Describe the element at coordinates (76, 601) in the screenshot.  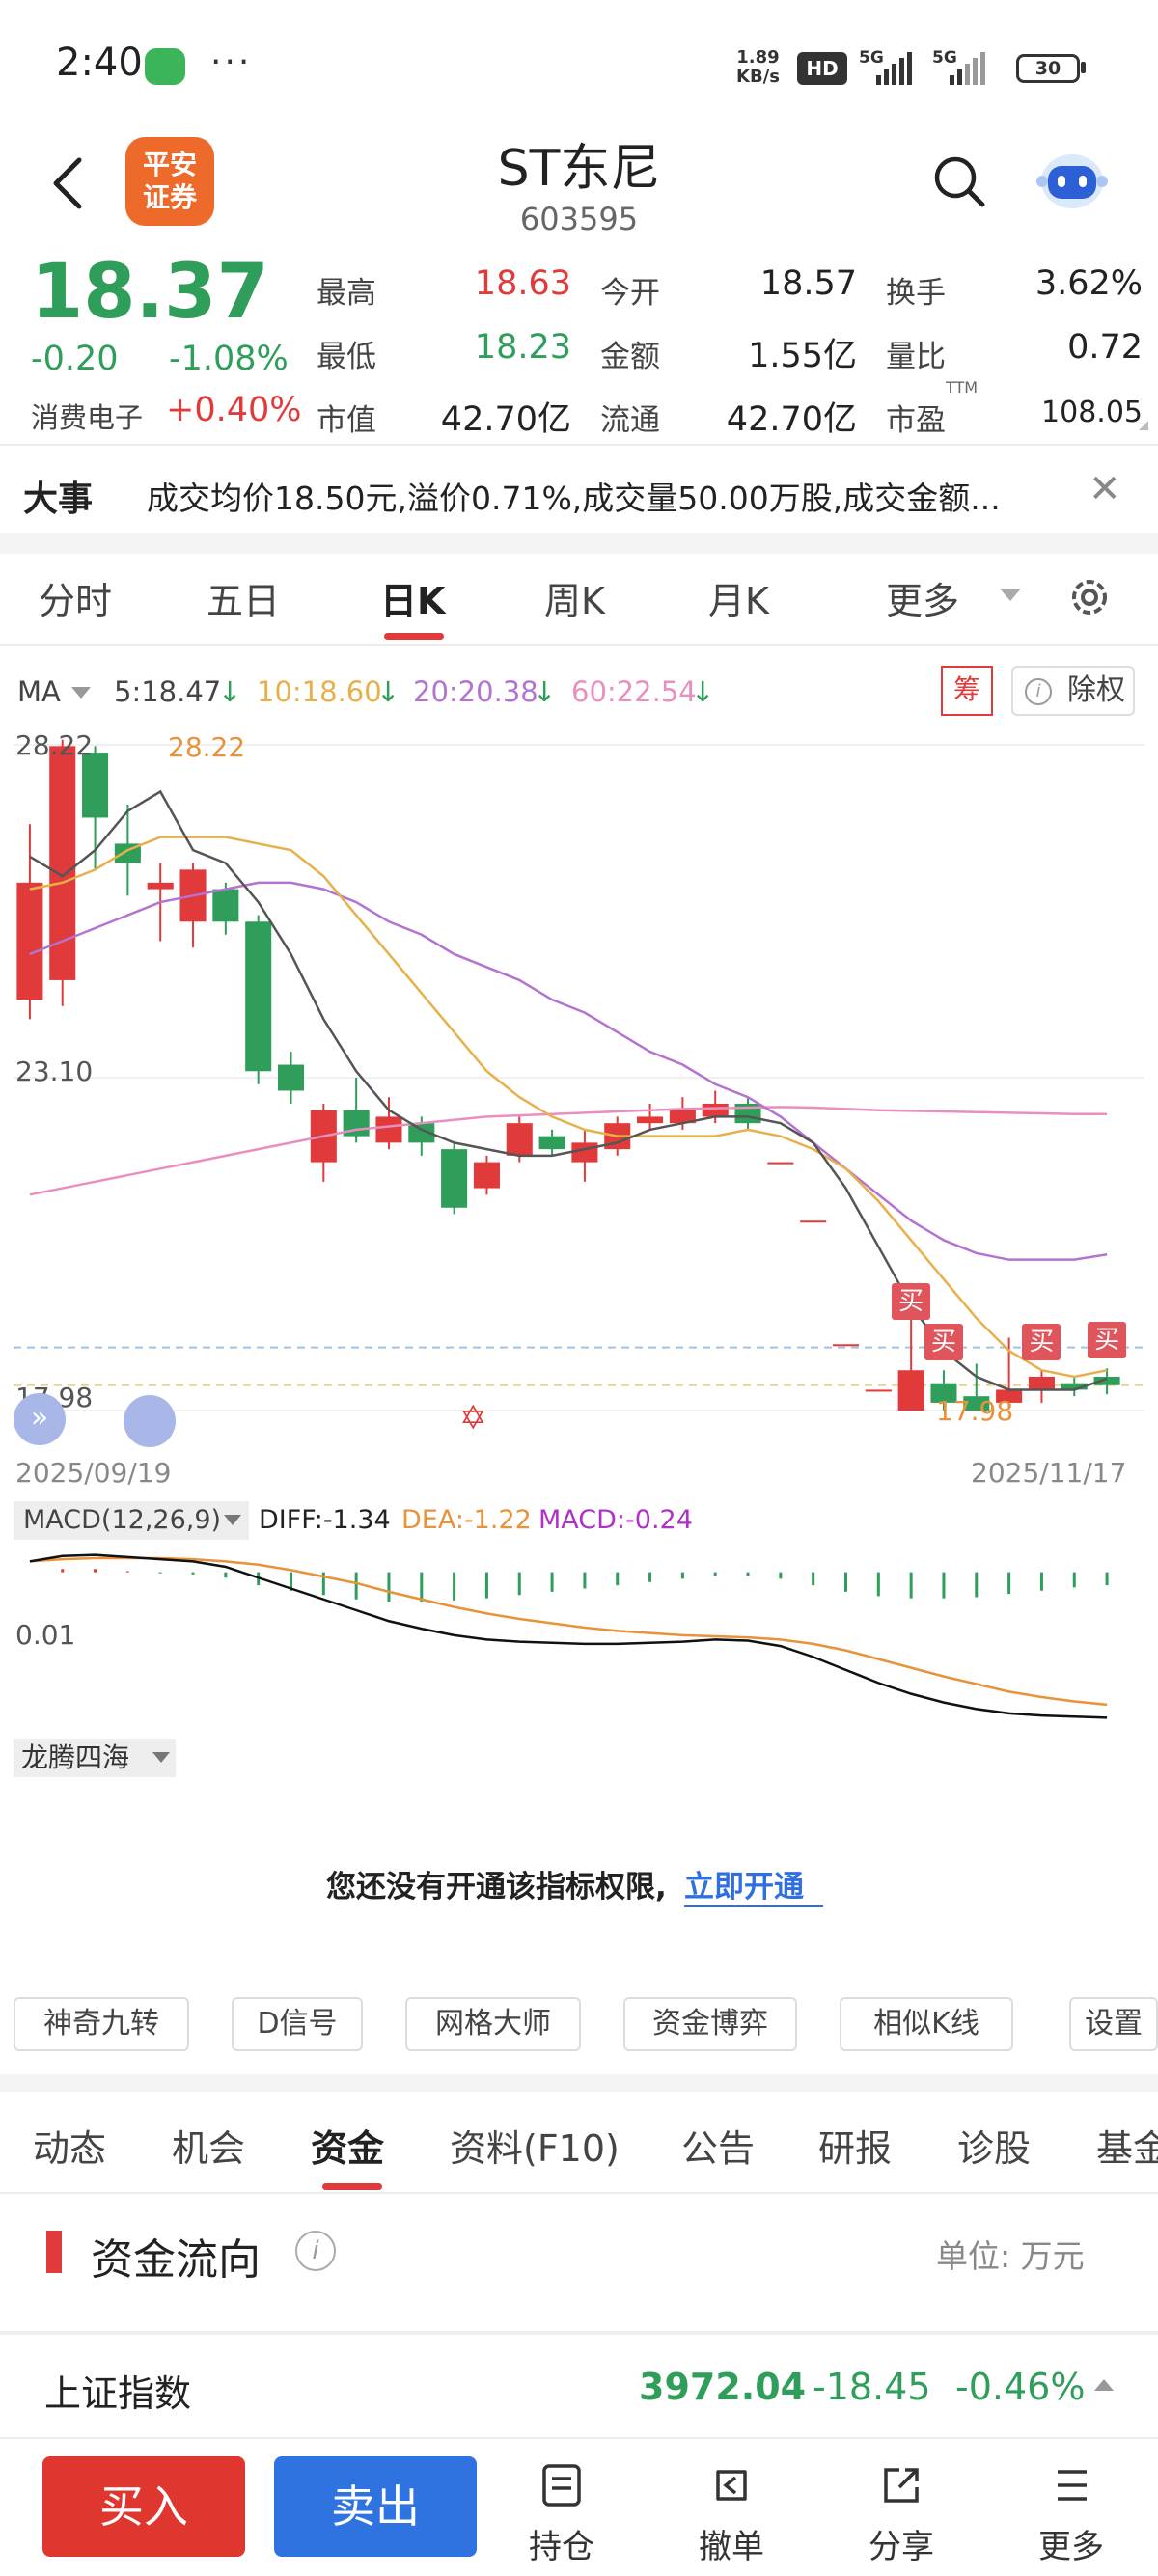
I see `tab-intraday: 分时` at that location.